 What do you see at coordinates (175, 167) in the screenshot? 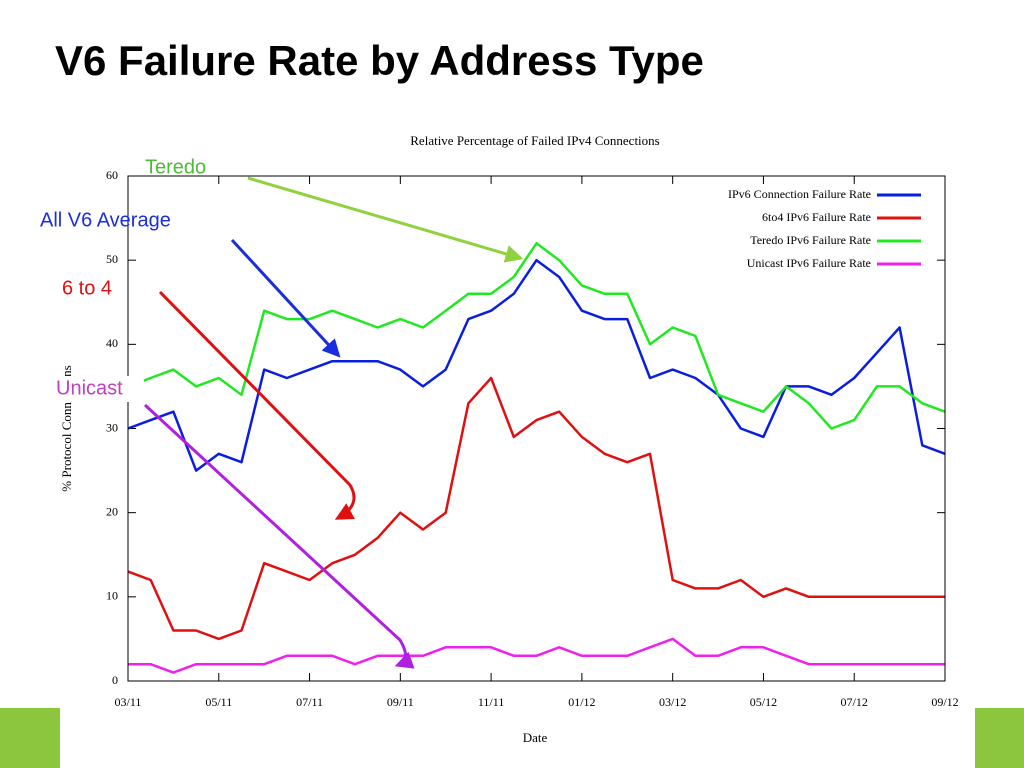
I see `annotation: Teredo` at bounding box center [175, 167].